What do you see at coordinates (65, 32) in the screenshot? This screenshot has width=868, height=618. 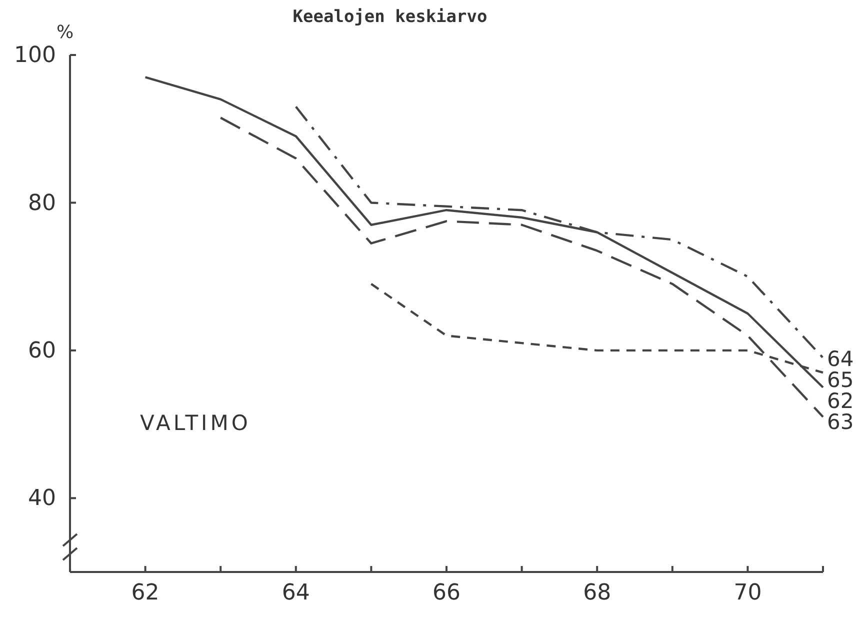 I see `y-axis-title: %` at bounding box center [65, 32].